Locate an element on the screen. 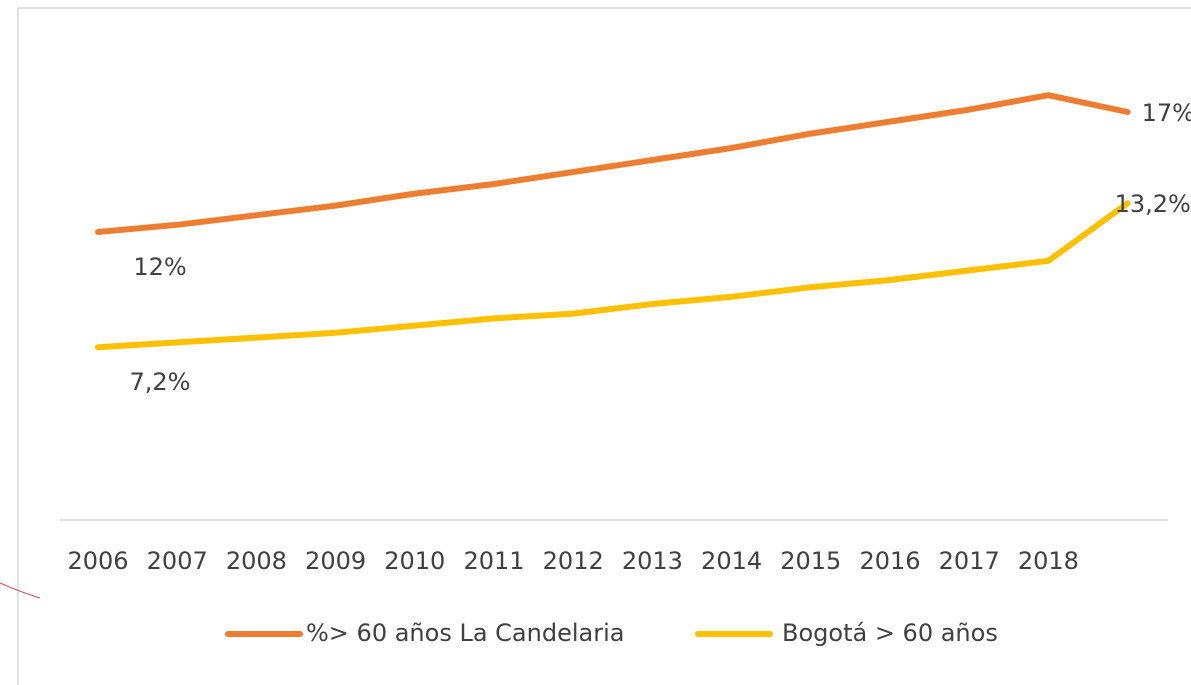 The height and width of the screenshot is (685, 1191). legend-label: %> 60 años La Candelaria is located at coordinates (465, 633).